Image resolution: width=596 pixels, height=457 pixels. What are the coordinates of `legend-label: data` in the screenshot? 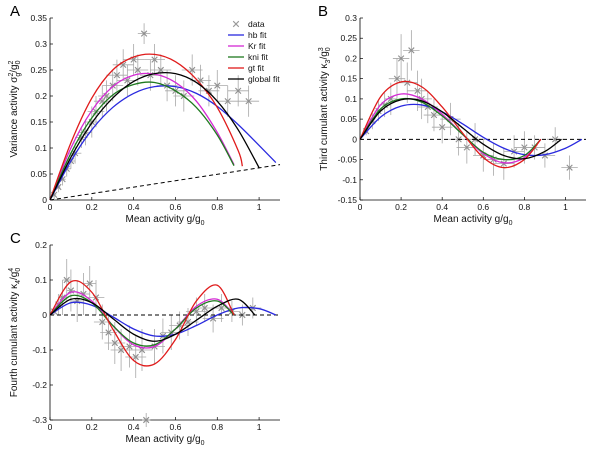 It's located at (256, 24).